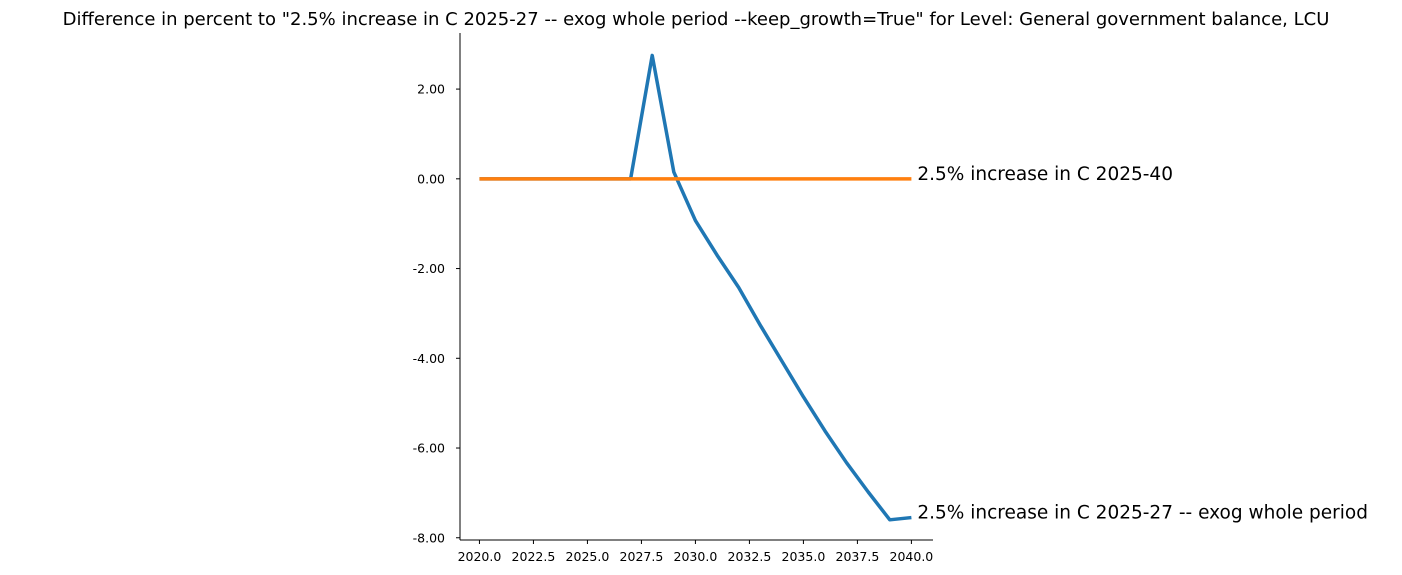 The width and height of the screenshot is (1402, 575). Describe the element at coordinates (912, 556) in the screenshot. I see `x-tick-label: 2040.0` at that location.